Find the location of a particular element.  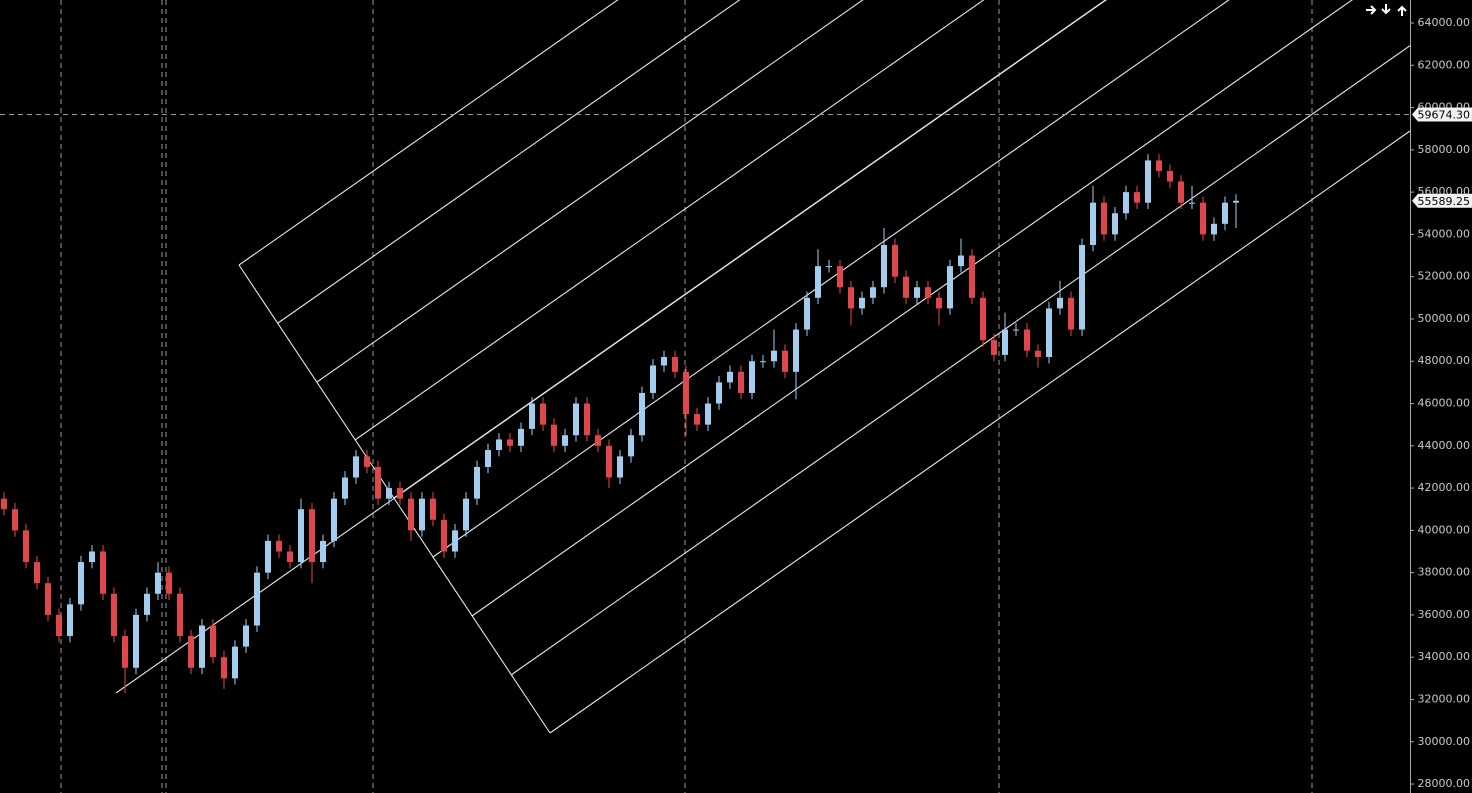

nav-buttons is located at coordinates (1386, 10).